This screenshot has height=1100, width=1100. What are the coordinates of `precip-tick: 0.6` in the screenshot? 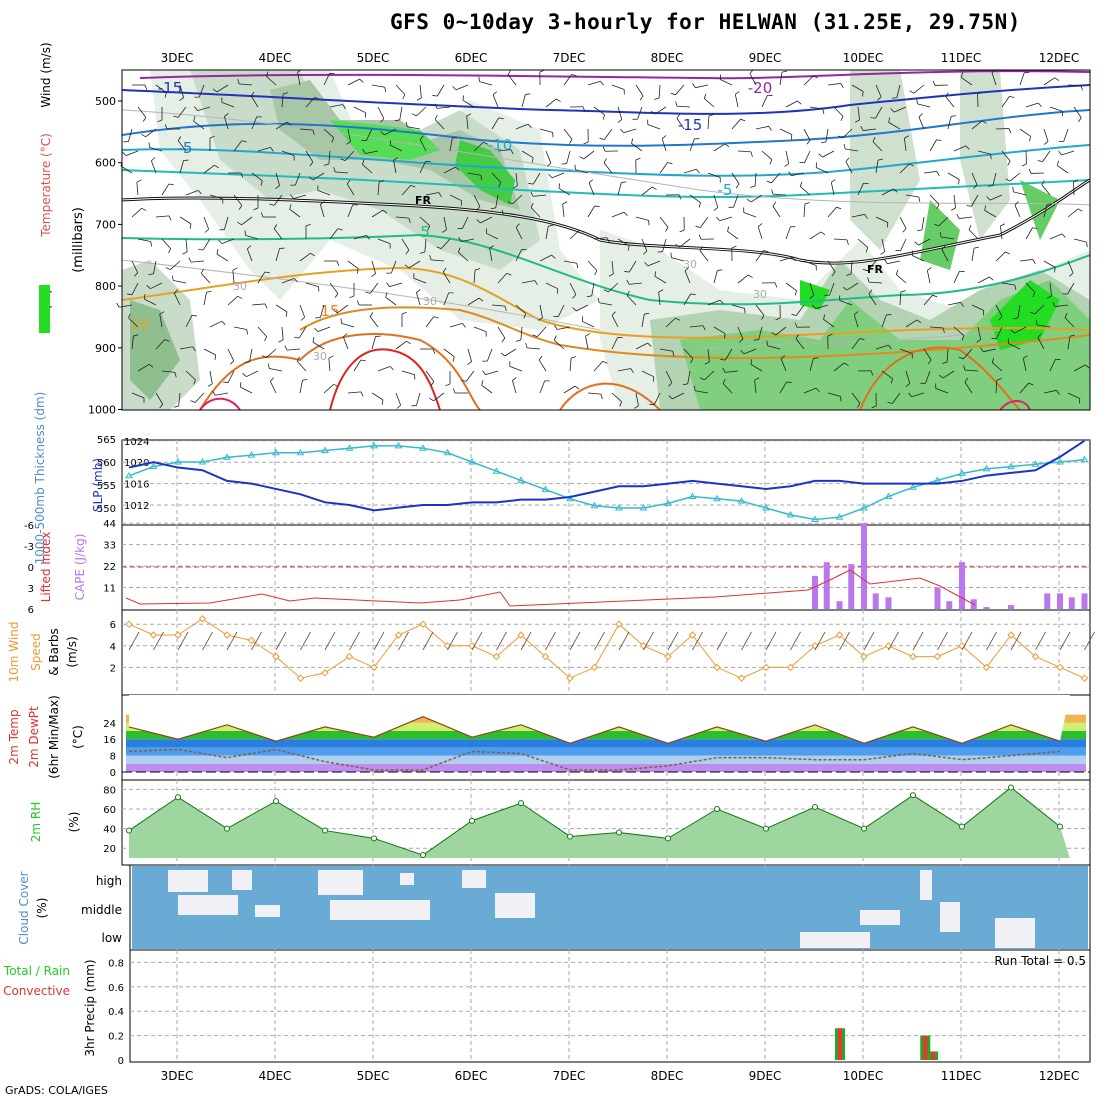 It's located at (116, 988).